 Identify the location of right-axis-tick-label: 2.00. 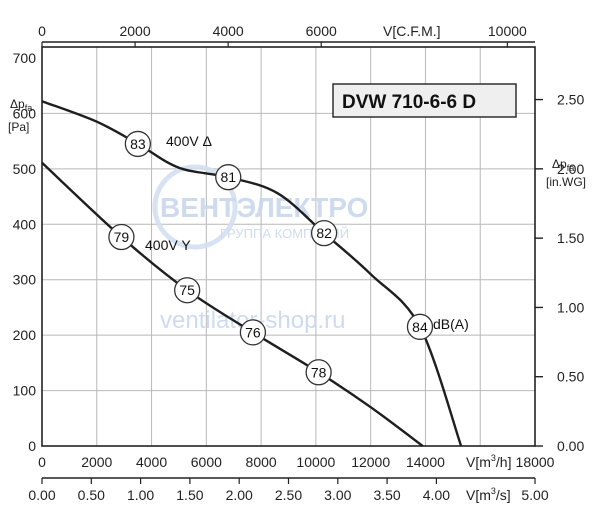
(570, 169).